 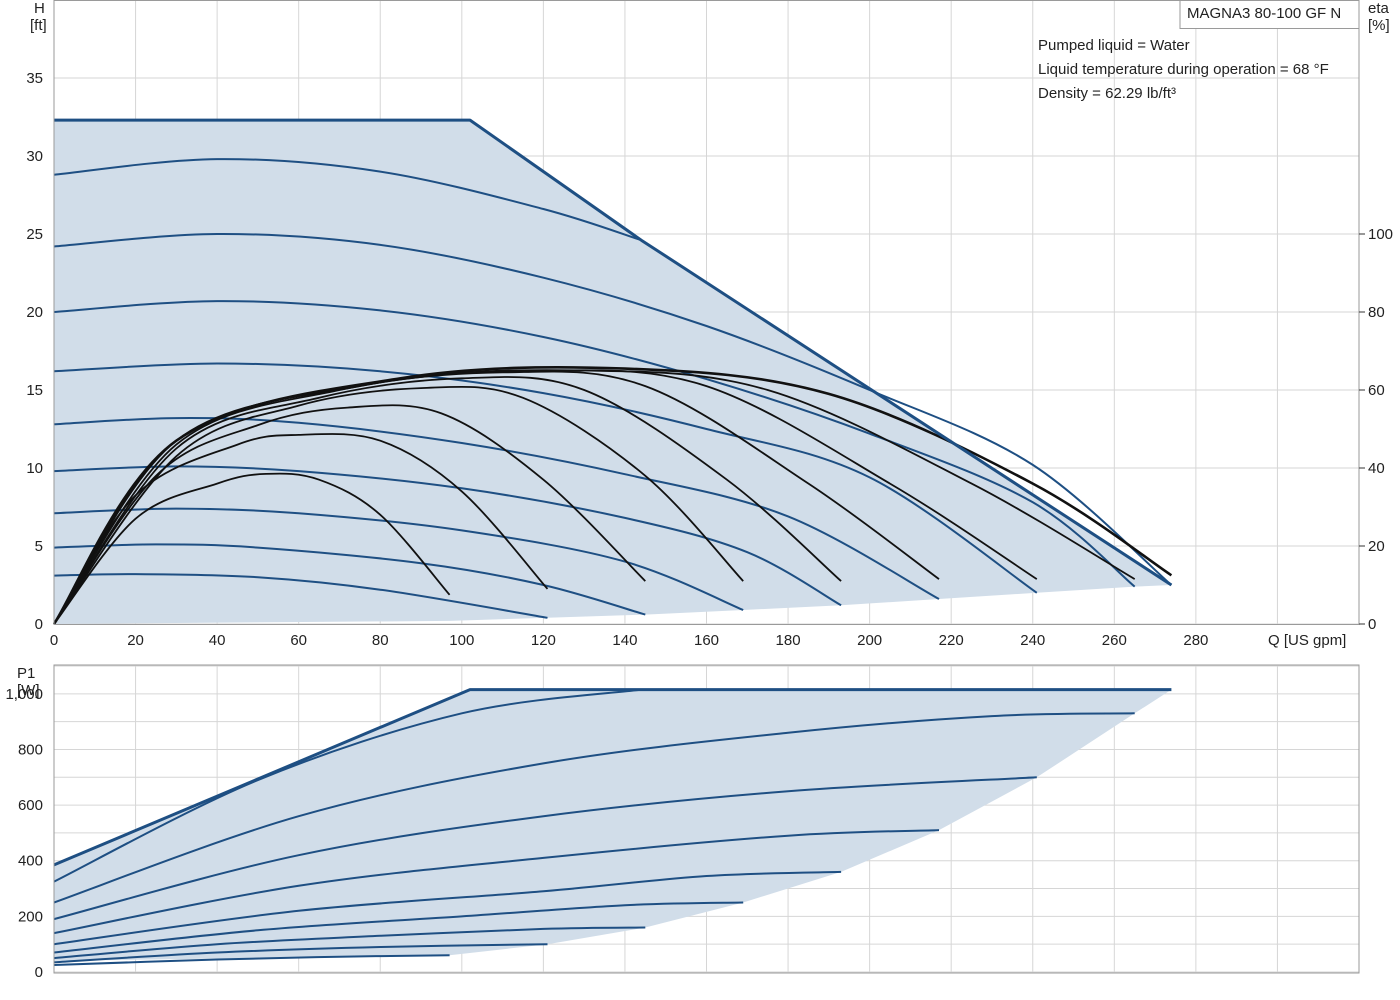 I want to click on flow-axis-label: Q [US gpm], so click(x=1307, y=640).